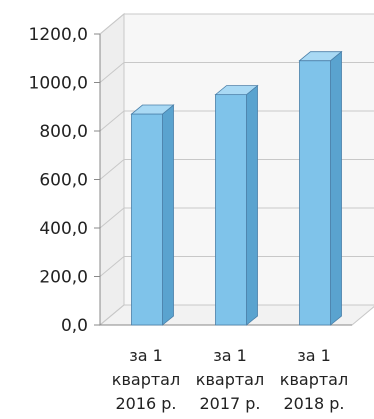 Image resolution: width=374 pixels, height=419 pixels. I want to click on y-tick-label: 1000,0, so click(58, 84).